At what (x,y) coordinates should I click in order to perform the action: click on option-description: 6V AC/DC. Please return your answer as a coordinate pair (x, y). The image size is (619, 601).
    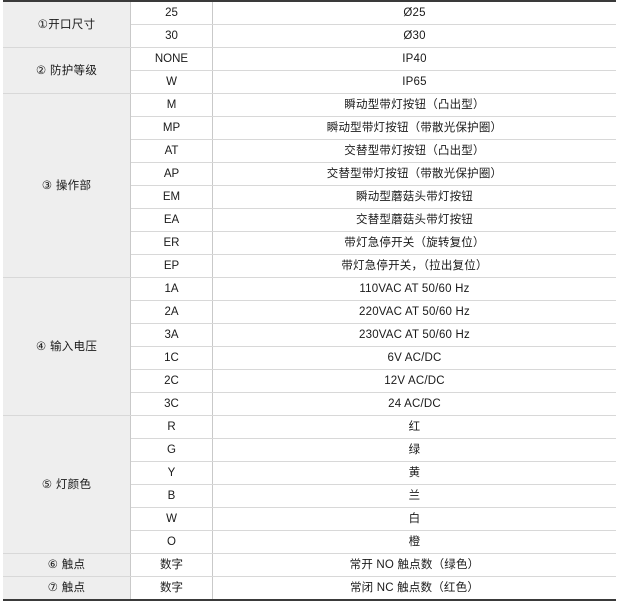
    Looking at the image, I should click on (414, 358).